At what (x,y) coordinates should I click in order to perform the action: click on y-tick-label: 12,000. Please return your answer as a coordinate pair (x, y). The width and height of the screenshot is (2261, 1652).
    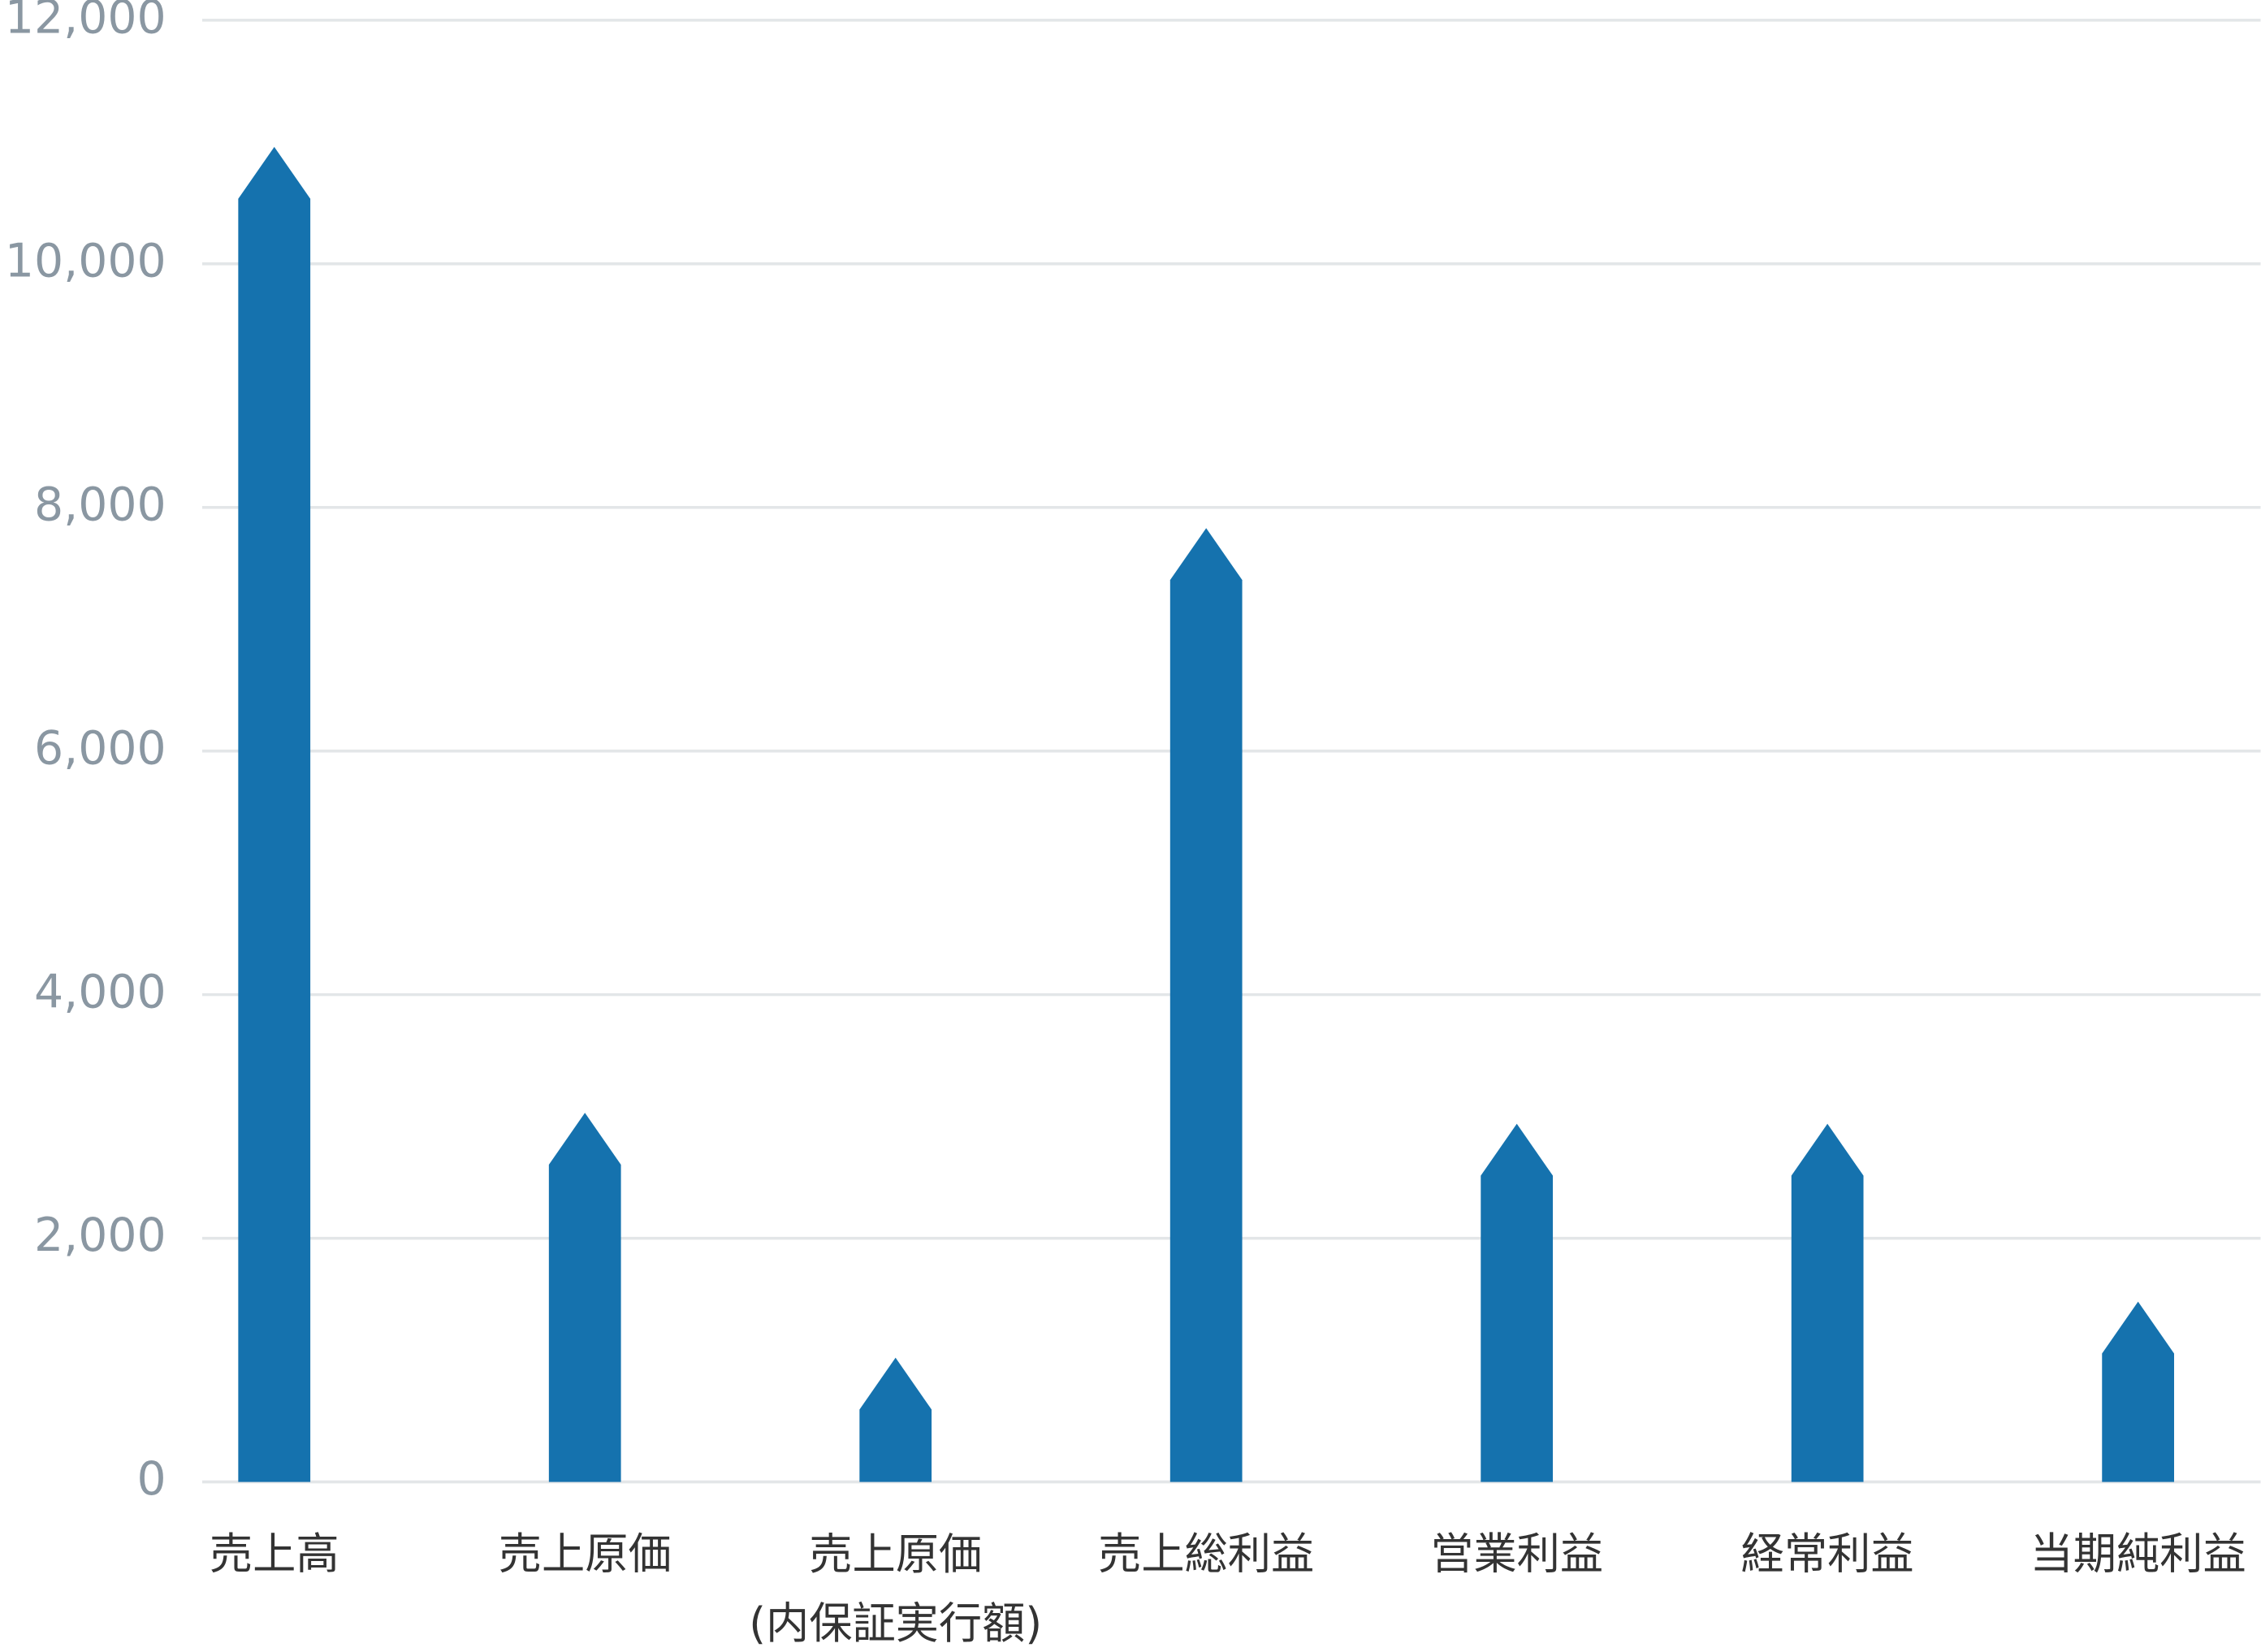
    Looking at the image, I should click on (85, 22).